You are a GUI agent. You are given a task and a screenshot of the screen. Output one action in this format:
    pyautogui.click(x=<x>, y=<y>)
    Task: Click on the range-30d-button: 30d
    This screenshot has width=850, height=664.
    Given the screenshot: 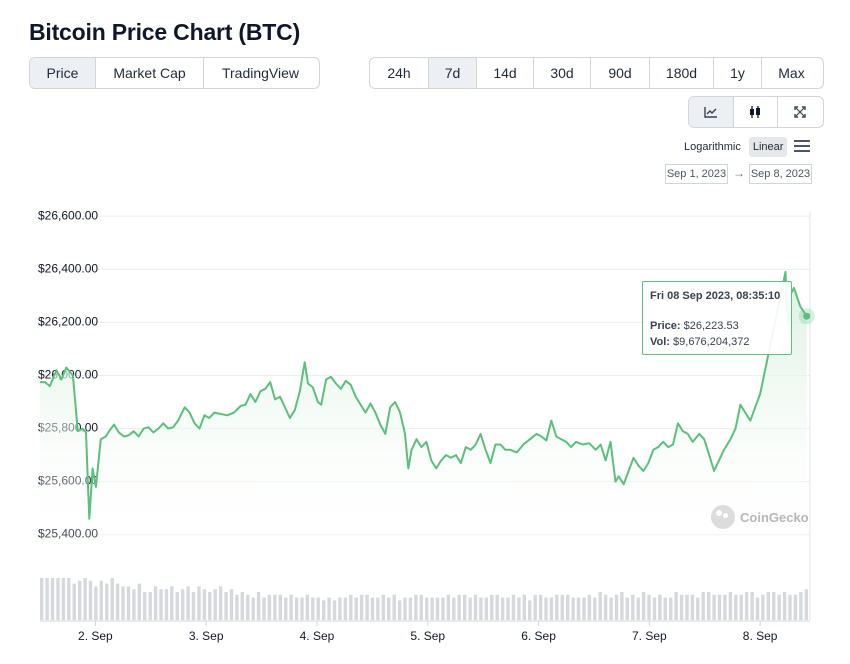 What is the action you would take?
    pyautogui.click(x=562, y=73)
    